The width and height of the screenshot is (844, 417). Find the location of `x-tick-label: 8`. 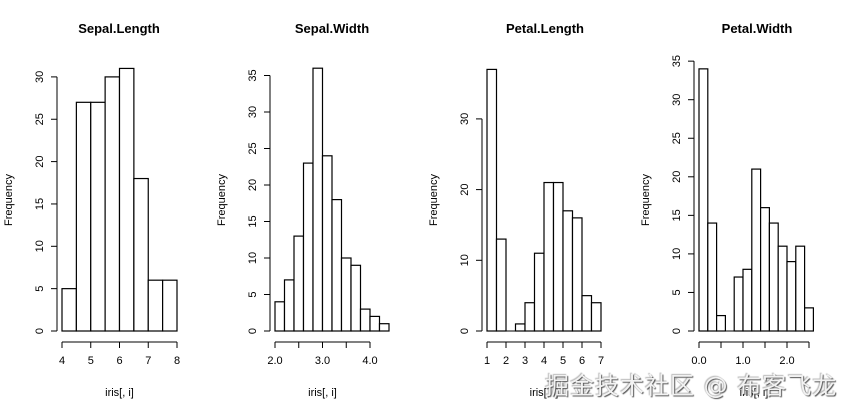

x-tick-label: 8 is located at coordinates (177, 361).